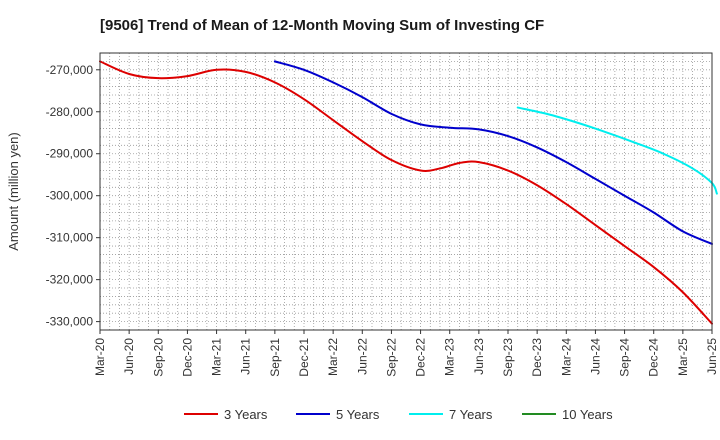  What do you see at coordinates (246, 414) in the screenshot?
I see `legend-label-3-years: 3 Years` at bounding box center [246, 414].